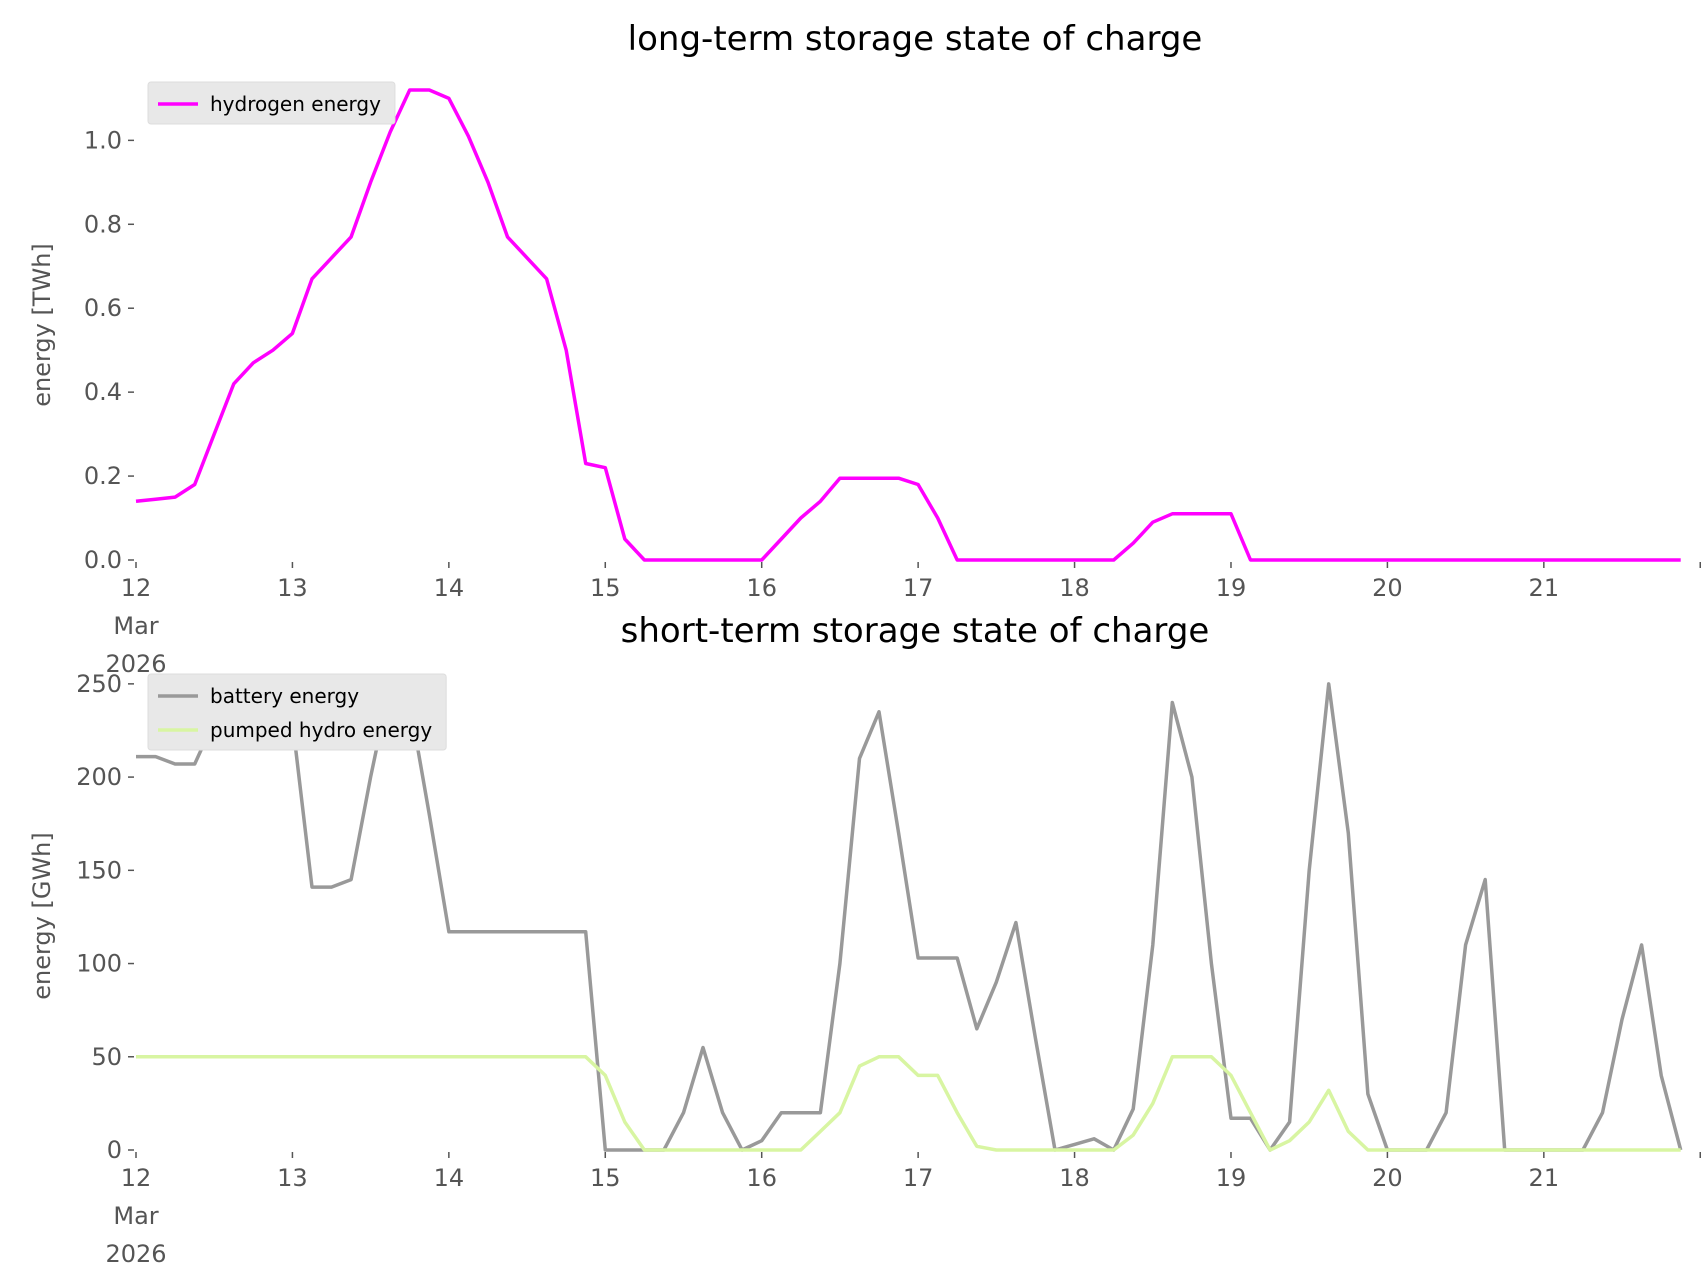 This screenshot has height=1277, width=1706. I want to click on data-line, so click(908, 1103).